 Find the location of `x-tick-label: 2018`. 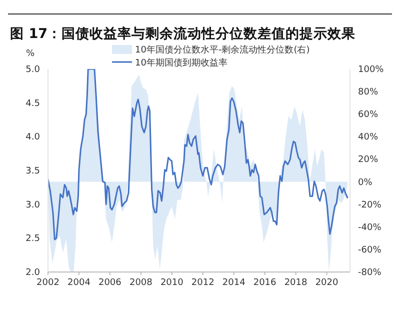

x-tick-label: 2018 is located at coordinates (296, 283).